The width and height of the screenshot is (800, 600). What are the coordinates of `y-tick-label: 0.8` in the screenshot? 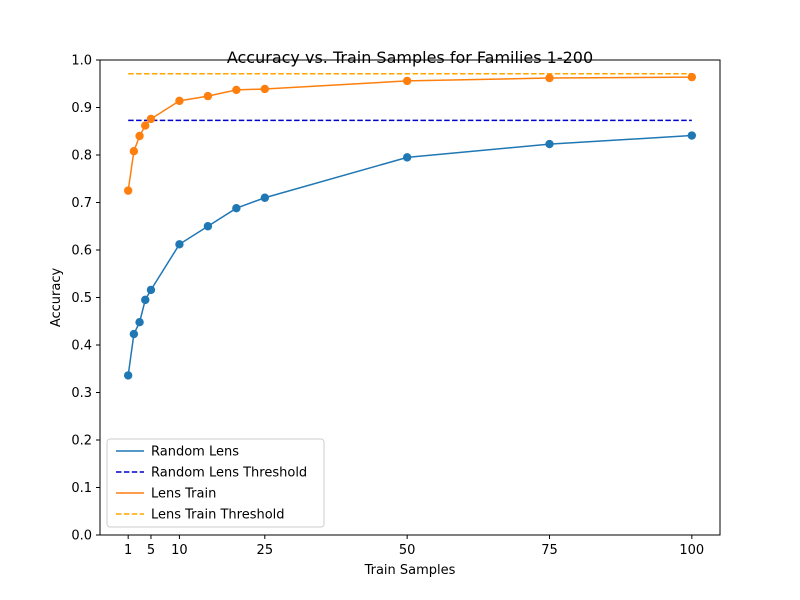 It's located at (81, 156).